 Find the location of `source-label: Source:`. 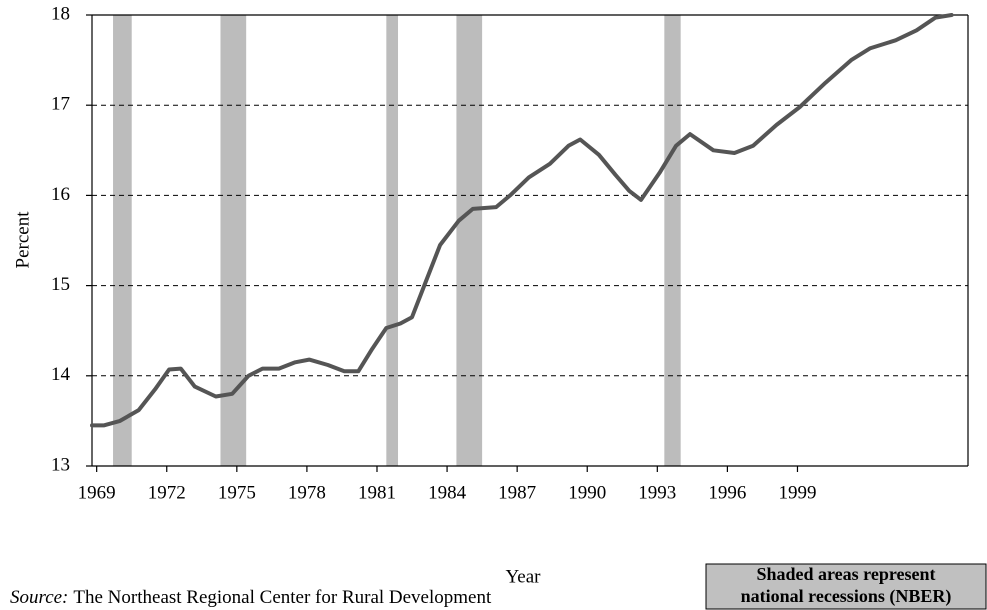

source-label: Source: is located at coordinates (39, 597).